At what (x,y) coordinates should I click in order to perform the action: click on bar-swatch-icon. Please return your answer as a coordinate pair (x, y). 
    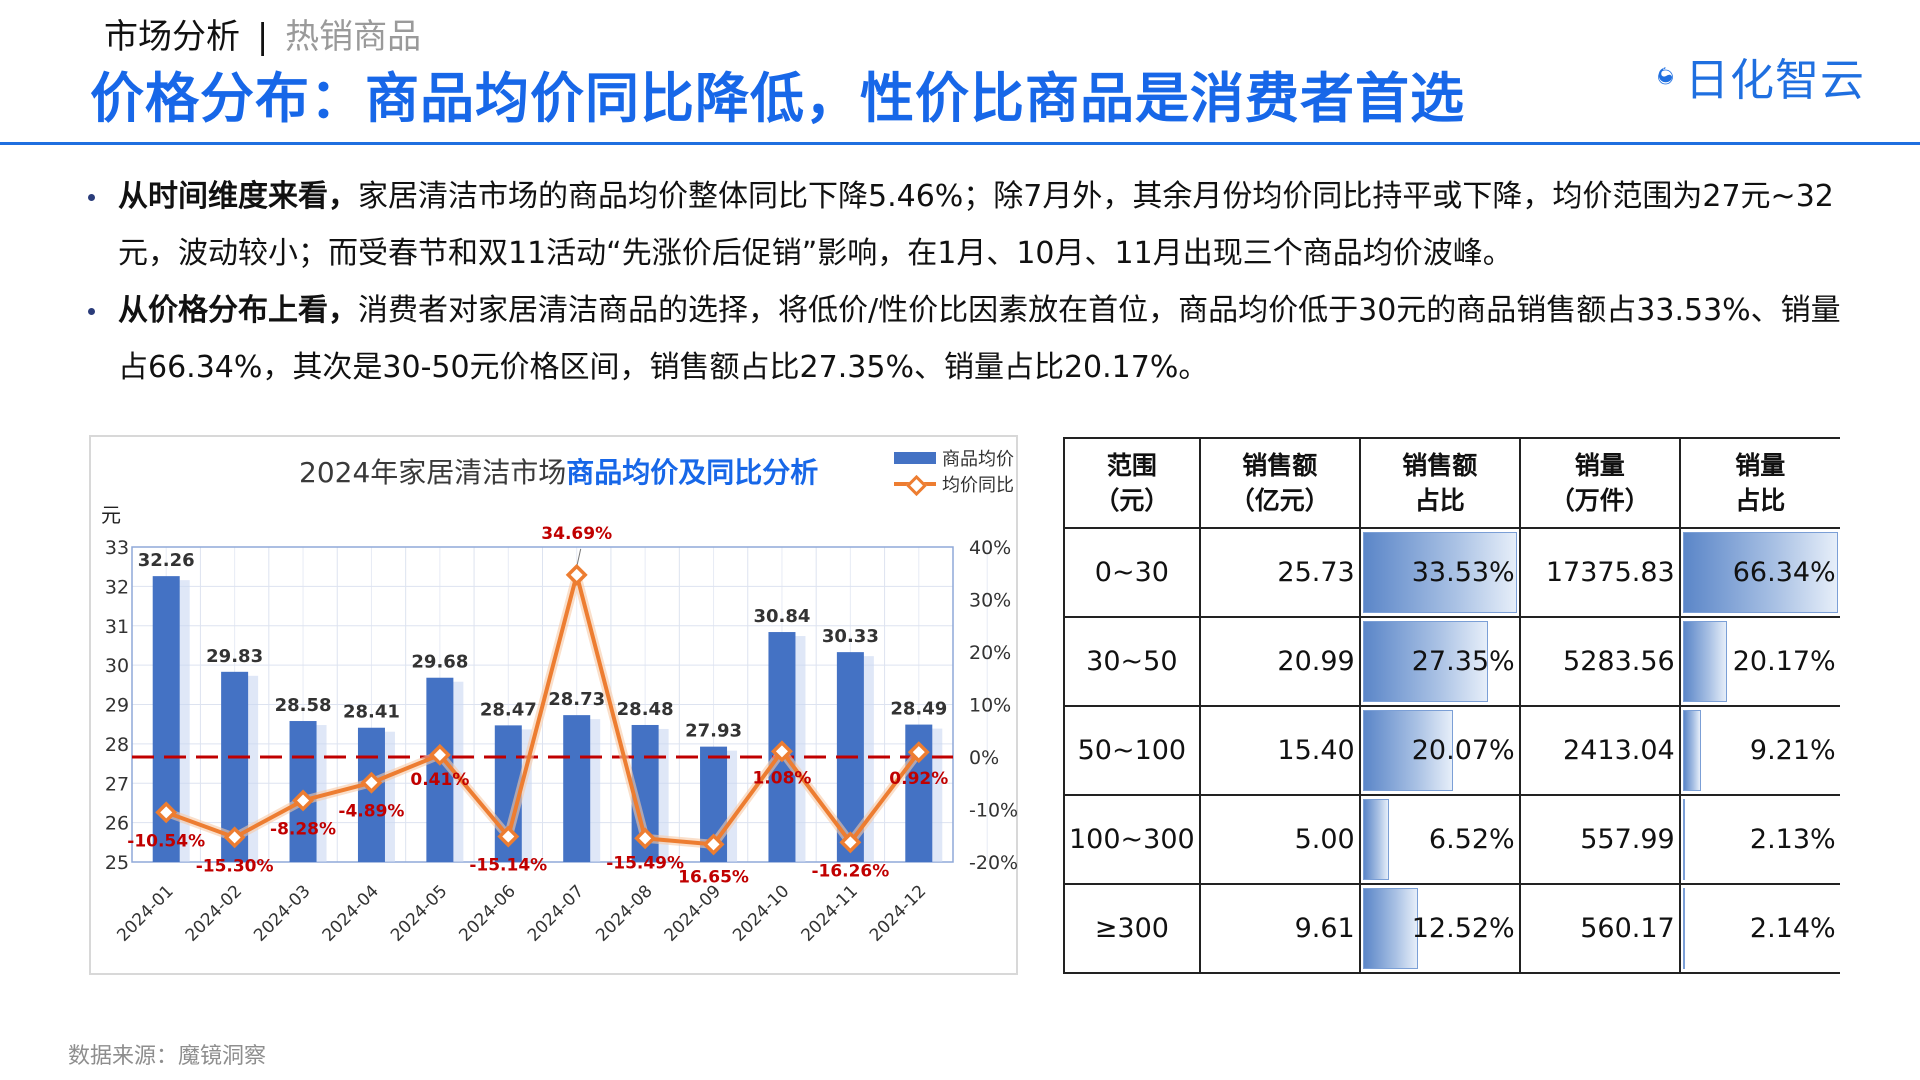
    Looking at the image, I should click on (915, 458).